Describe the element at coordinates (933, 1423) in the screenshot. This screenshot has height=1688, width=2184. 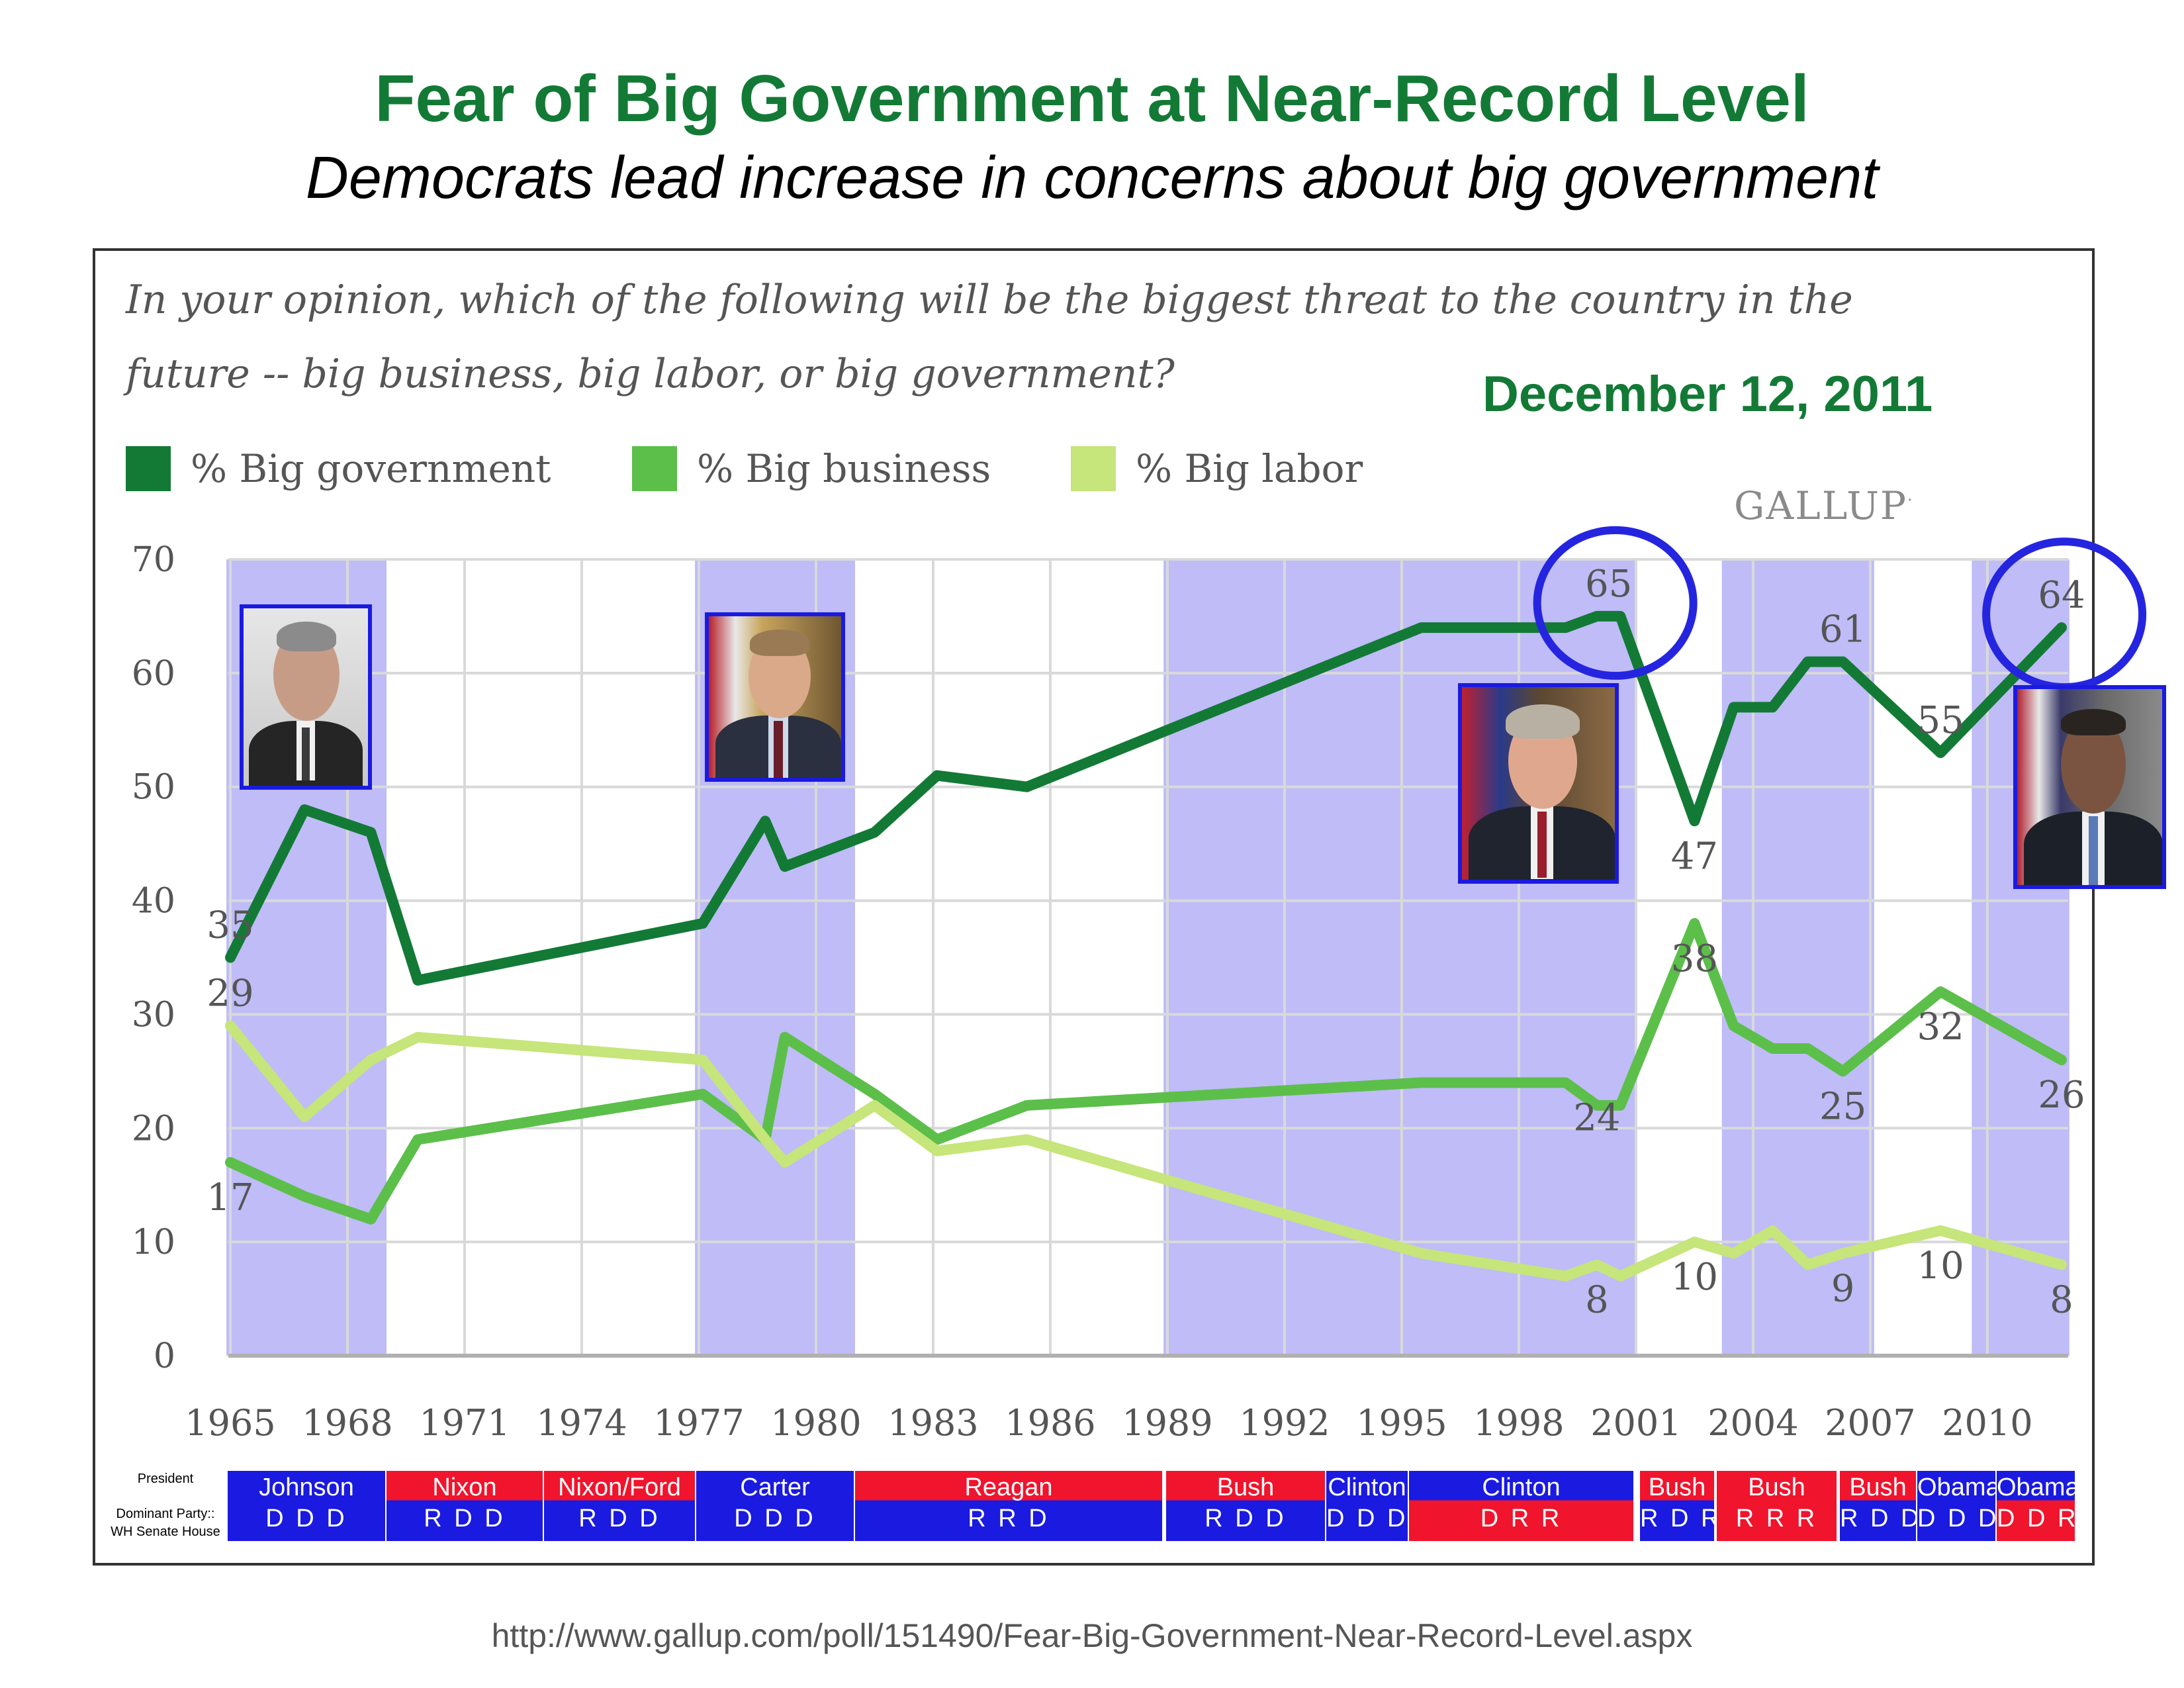
I see `x-tick-label: 1983` at that location.